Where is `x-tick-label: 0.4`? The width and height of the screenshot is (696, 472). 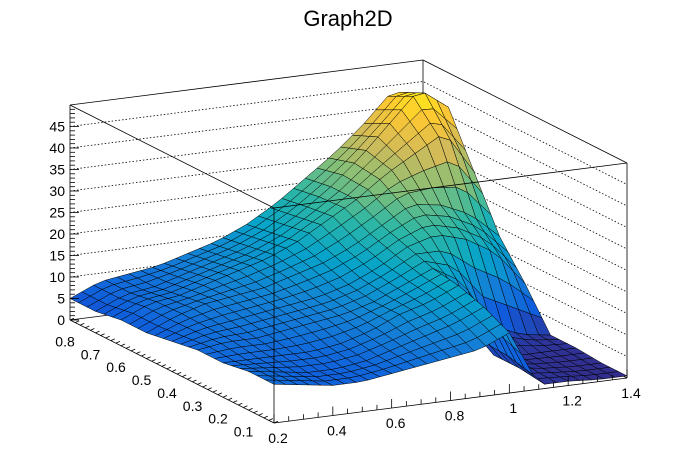 x-tick-label: 0.4 is located at coordinates (337, 431).